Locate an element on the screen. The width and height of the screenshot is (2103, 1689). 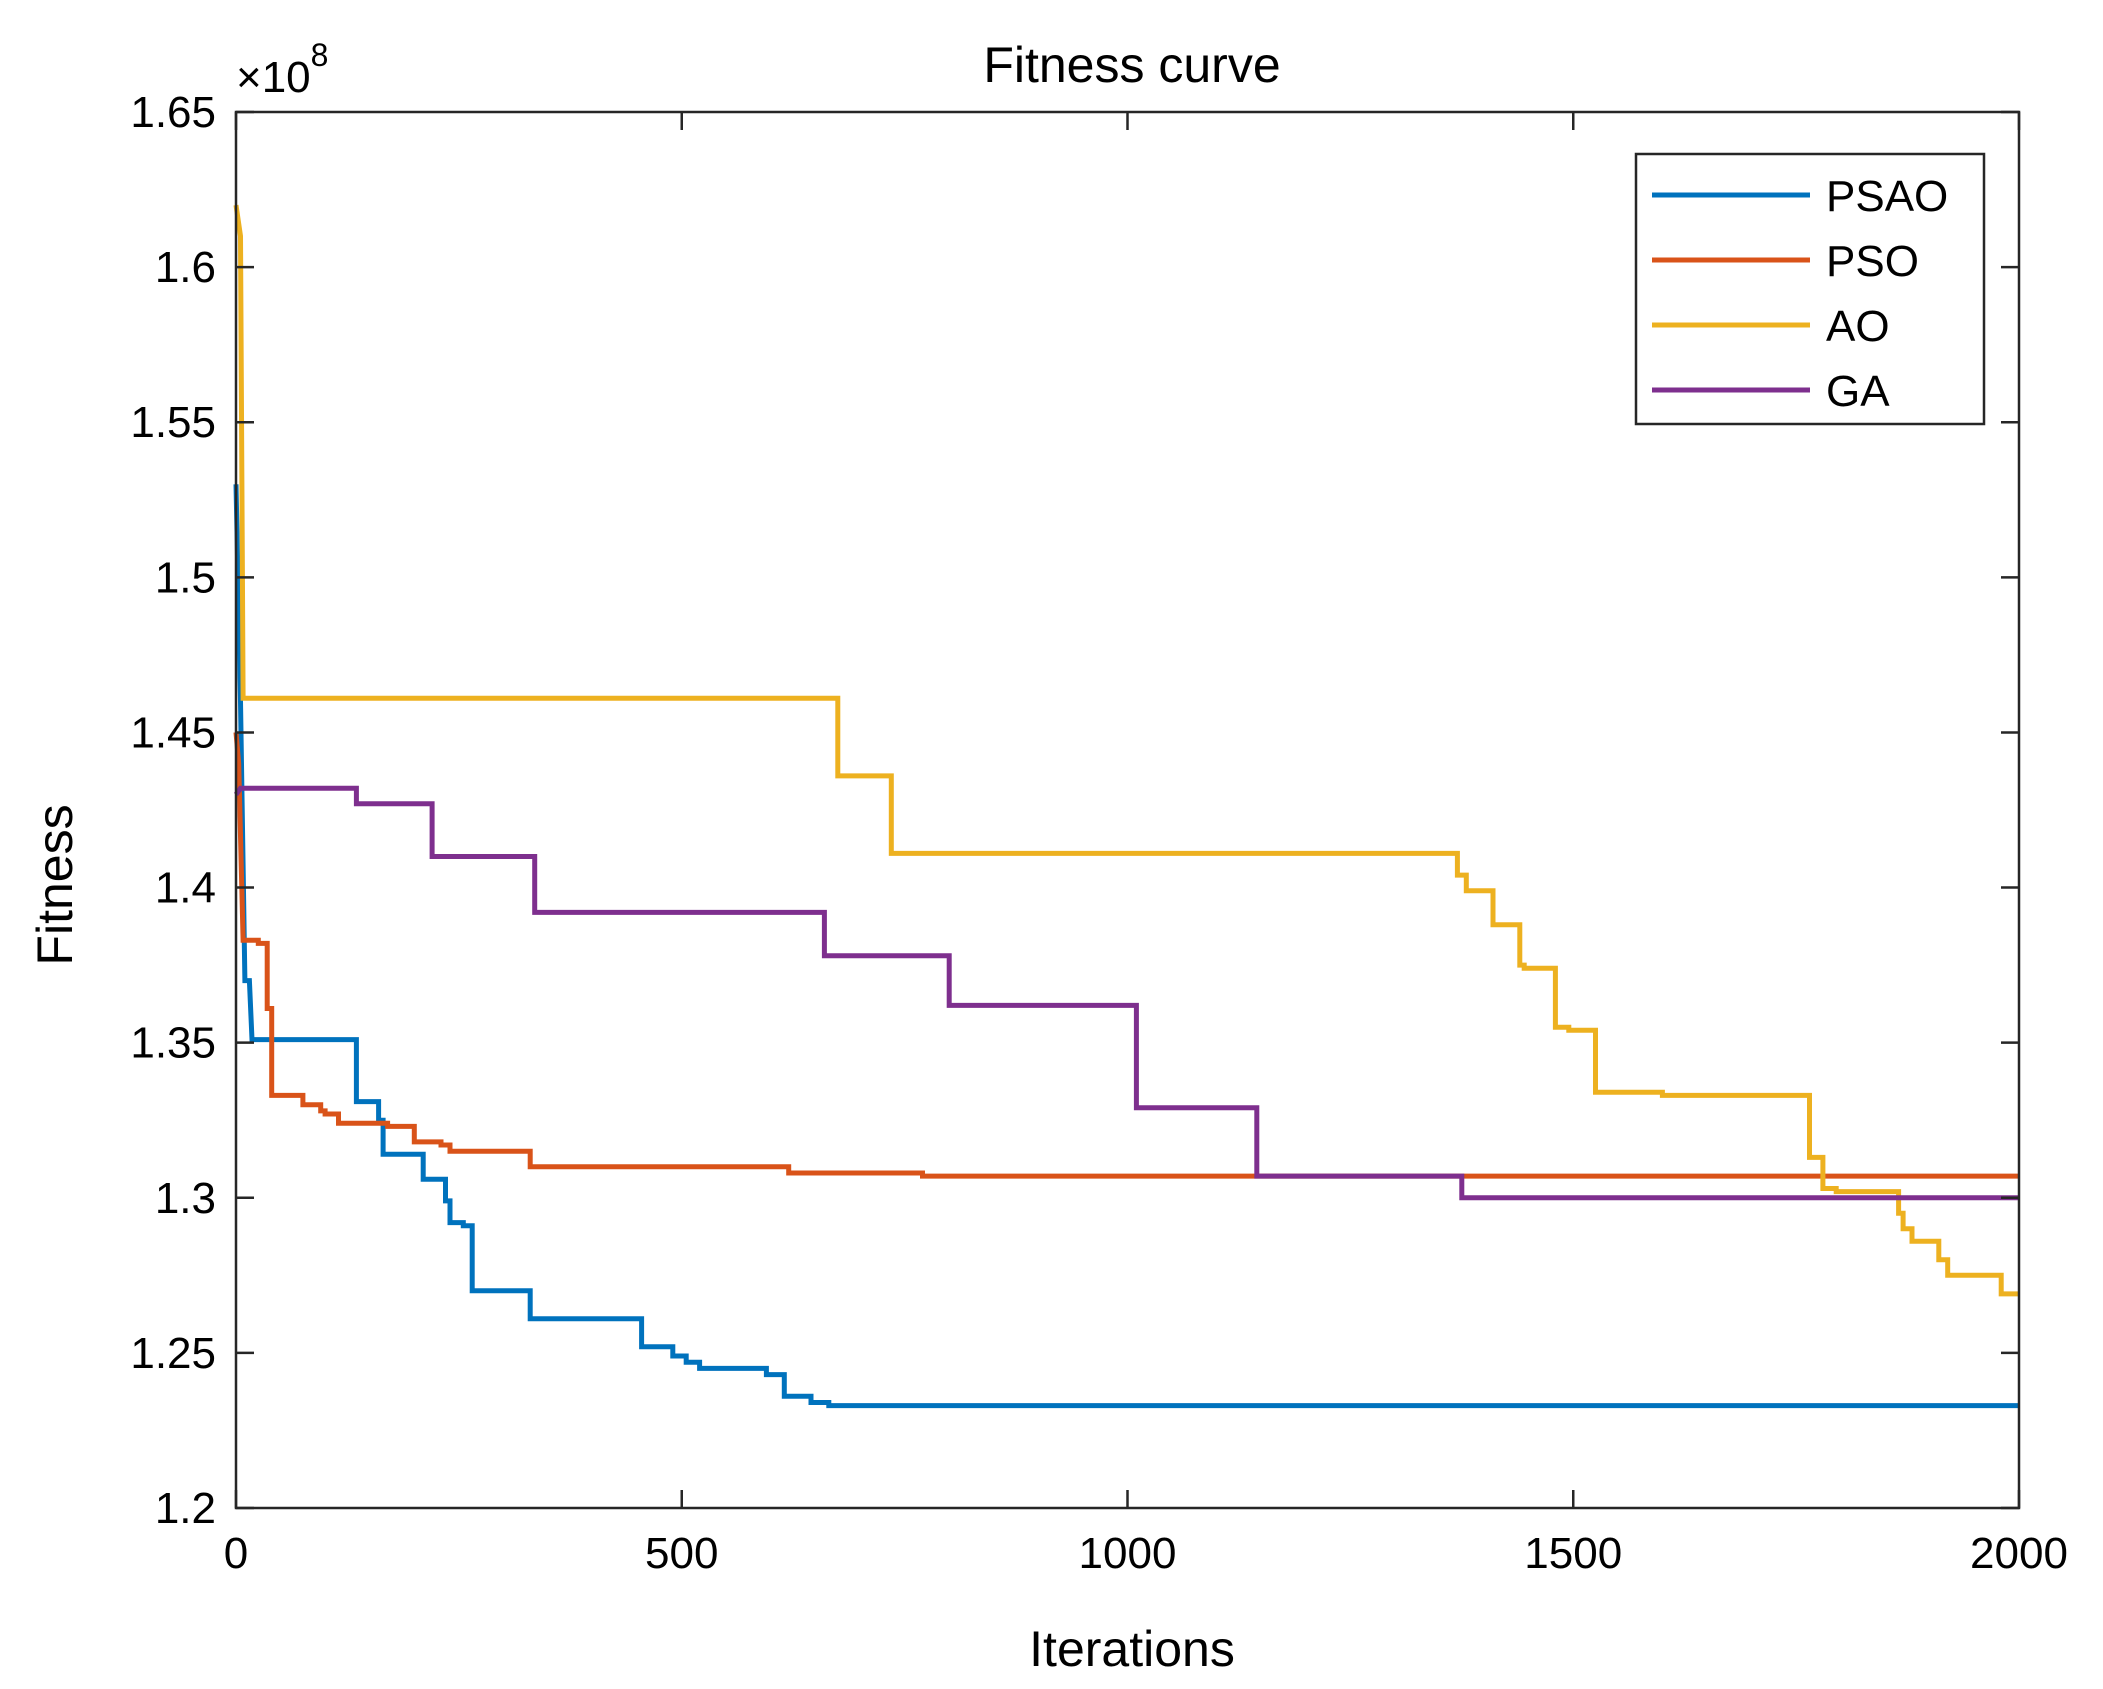
y-tick-label: 1.5 is located at coordinates (185, 577).